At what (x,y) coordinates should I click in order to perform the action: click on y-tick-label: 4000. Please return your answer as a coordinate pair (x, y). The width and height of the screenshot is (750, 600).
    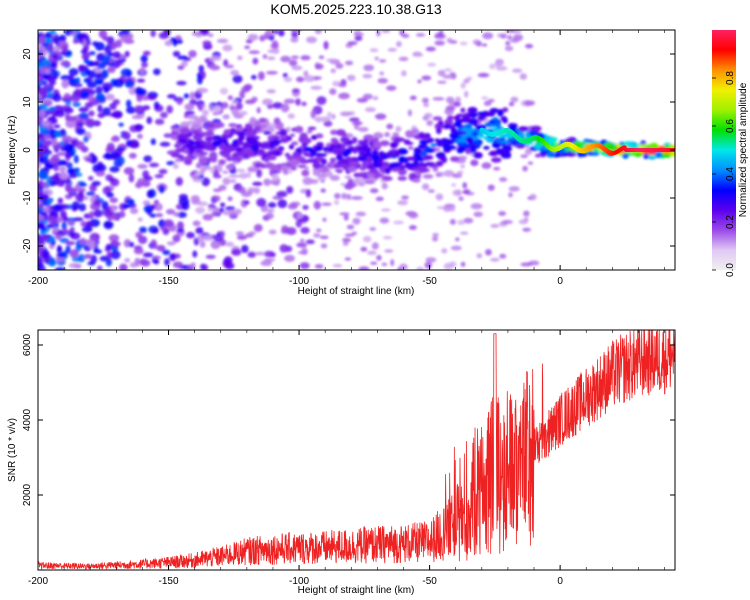
    Looking at the image, I should click on (27, 419).